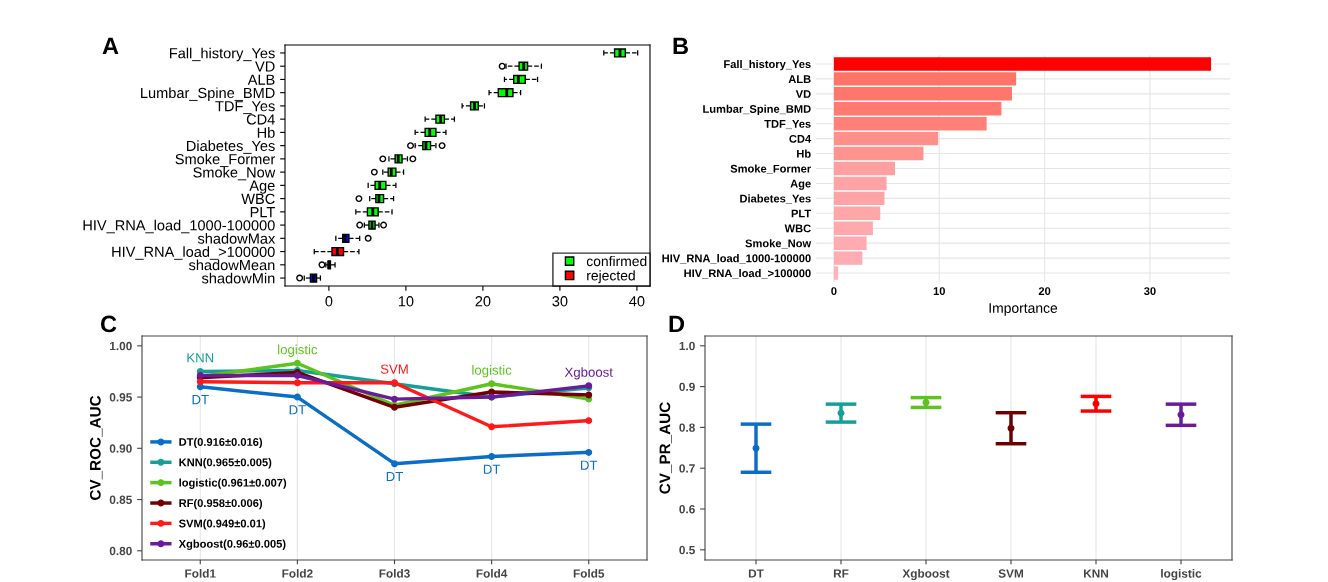 The height and width of the screenshot is (582, 1328). Describe the element at coordinates (677, 324) in the screenshot. I see `chart-title: D` at that location.